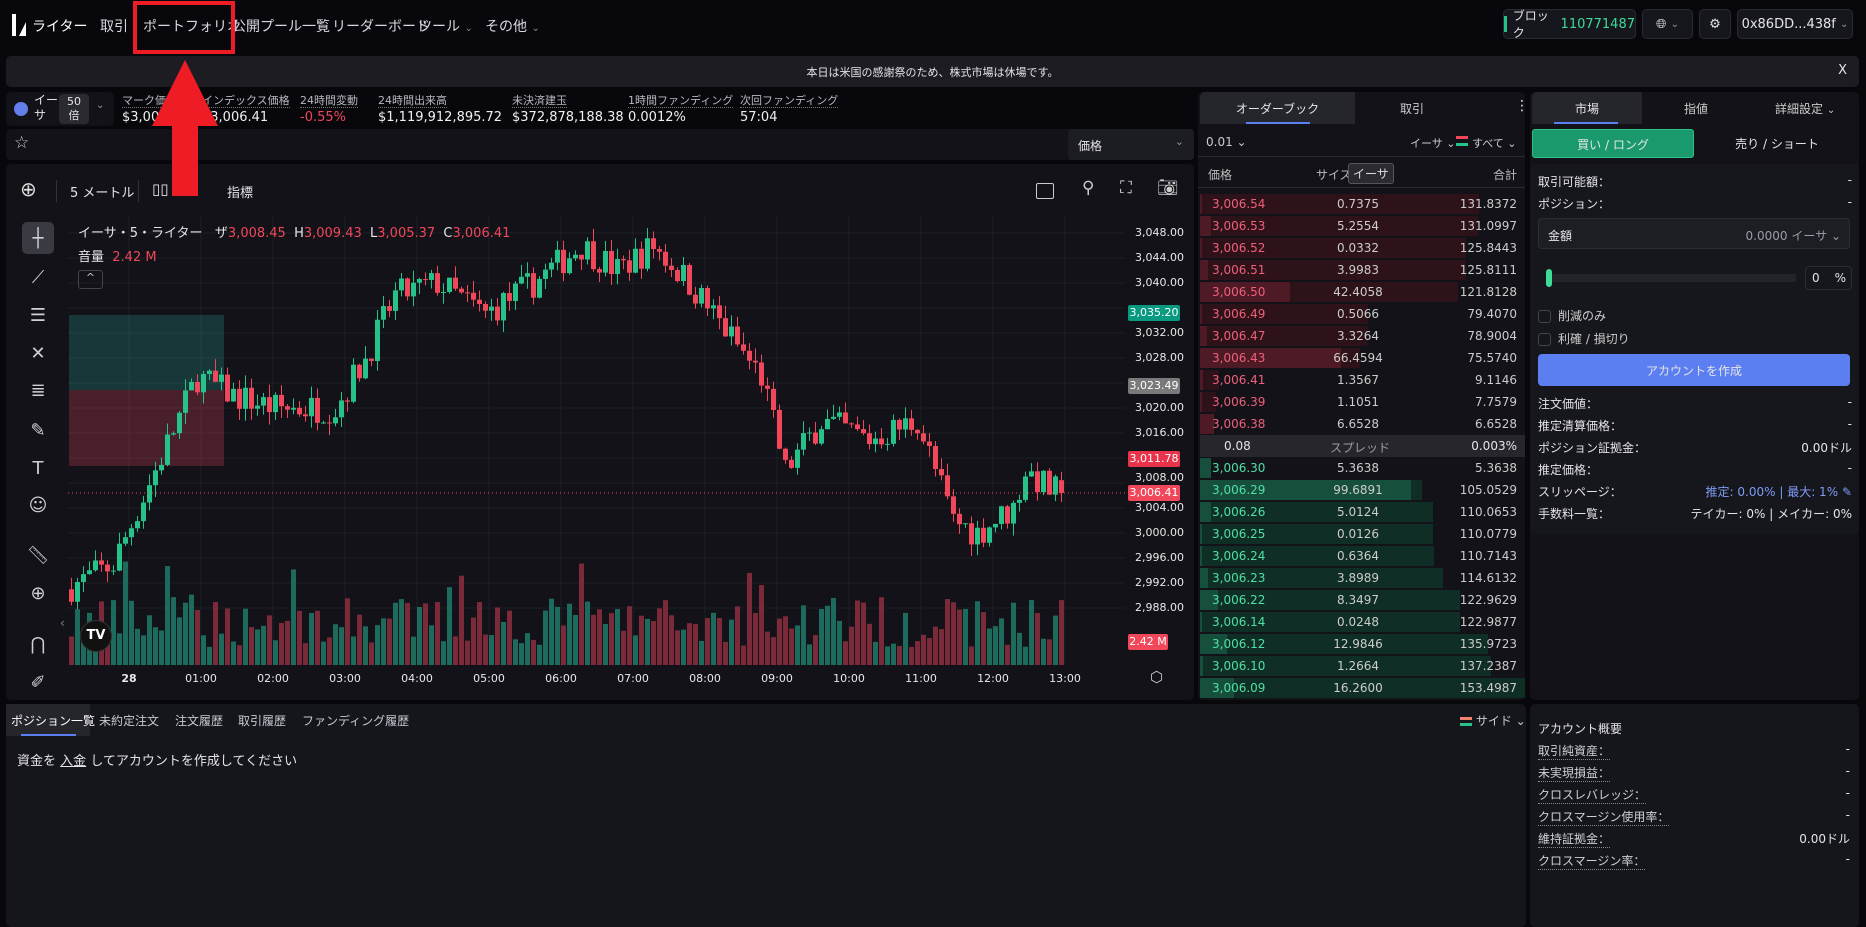 This screenshot has width=1866, height=927. Describe the element at coordinates (1361, 226) in the screenshot. I see `ask-row: 3,006.53 5.2554 131.0997` at that location.